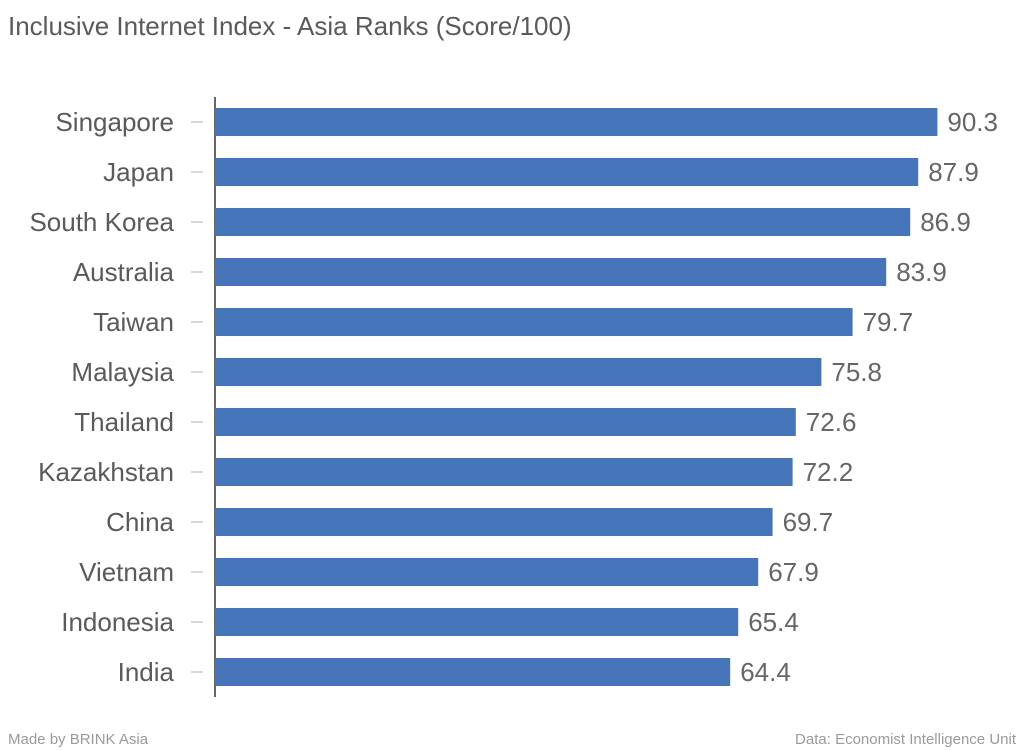 The height and width of the screenshot is (750, 1024). Describe the element at coordinates (888, 322) in the screenshot. I see `value-label: 79.7` at that location.